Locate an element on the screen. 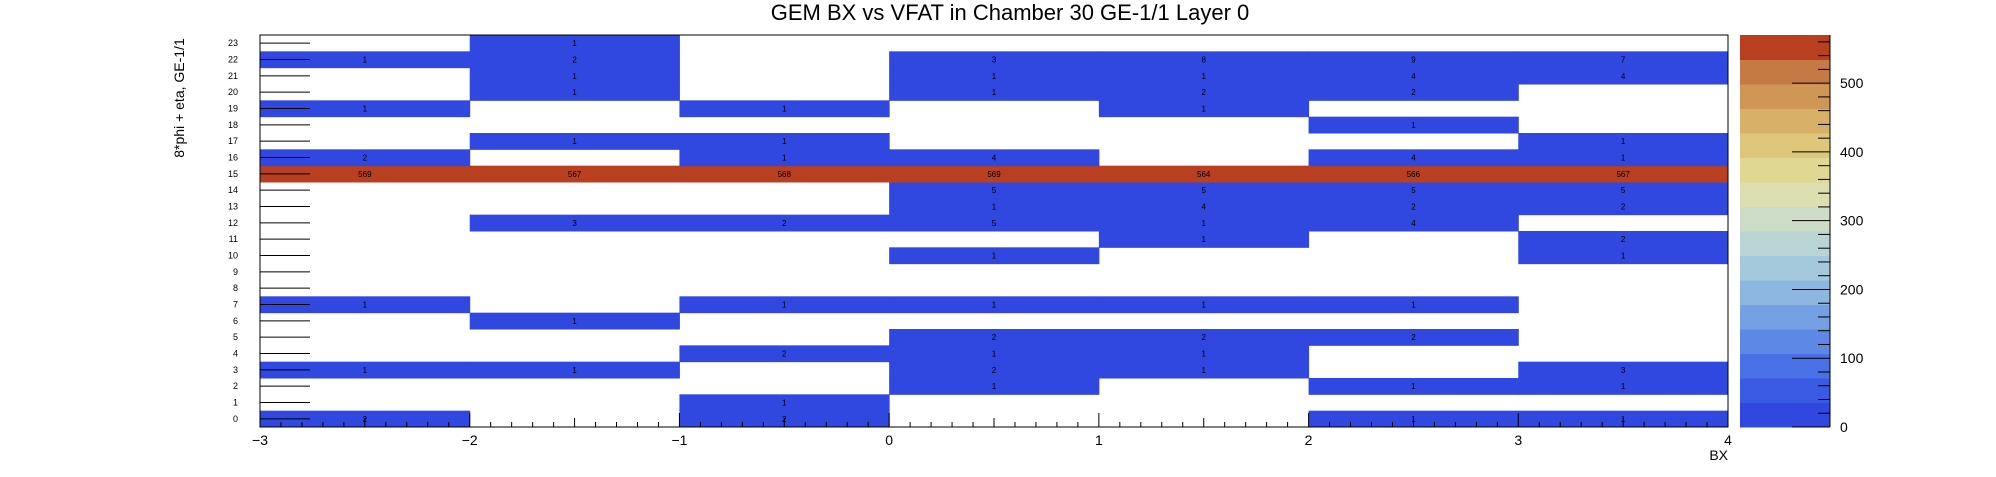 This screenshot has width=1996, height=477. x-tick-label: −3 is located at coordinates (260, 440).